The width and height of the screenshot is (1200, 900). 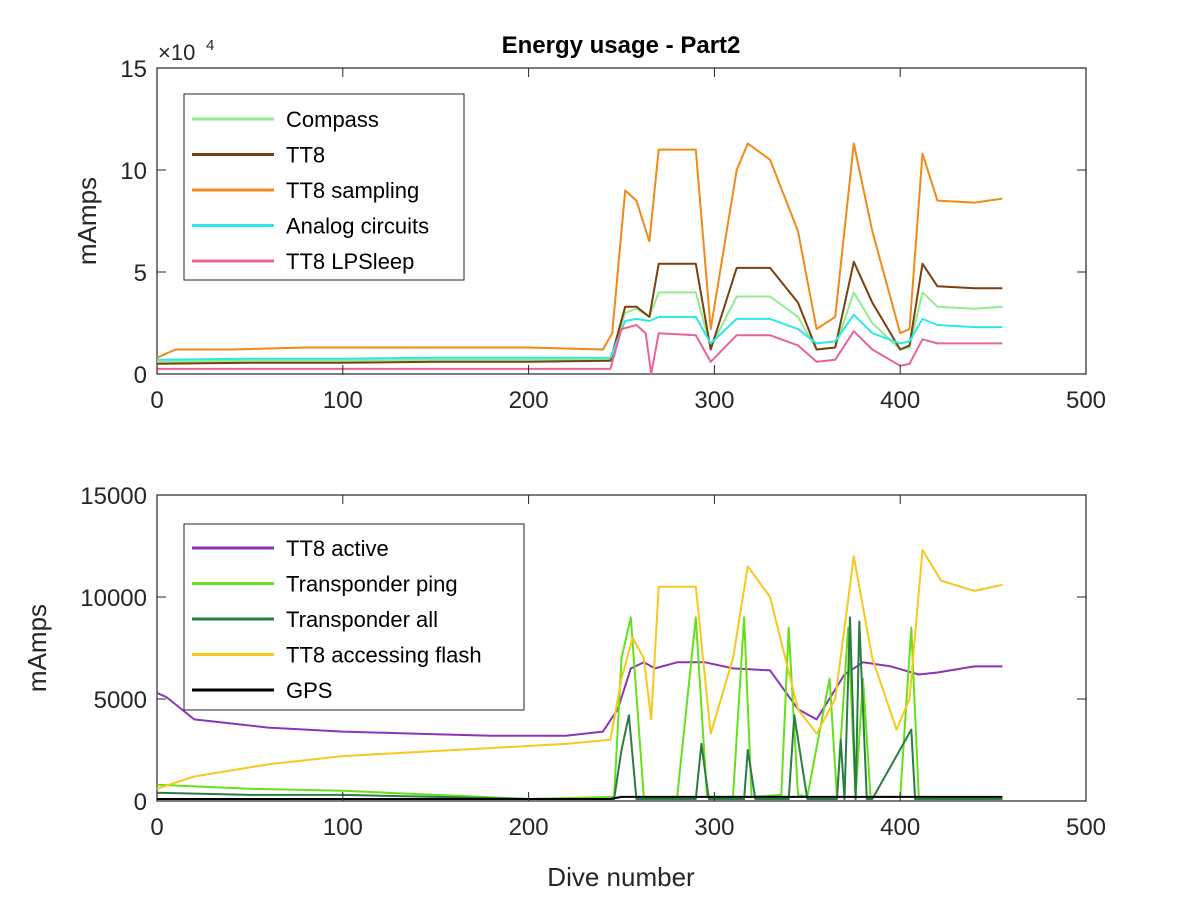 What do you see at coordinates (579, 337) in the screenshot?
I see `top-series-line-analog-circuits` at bounding box center [579, 337].